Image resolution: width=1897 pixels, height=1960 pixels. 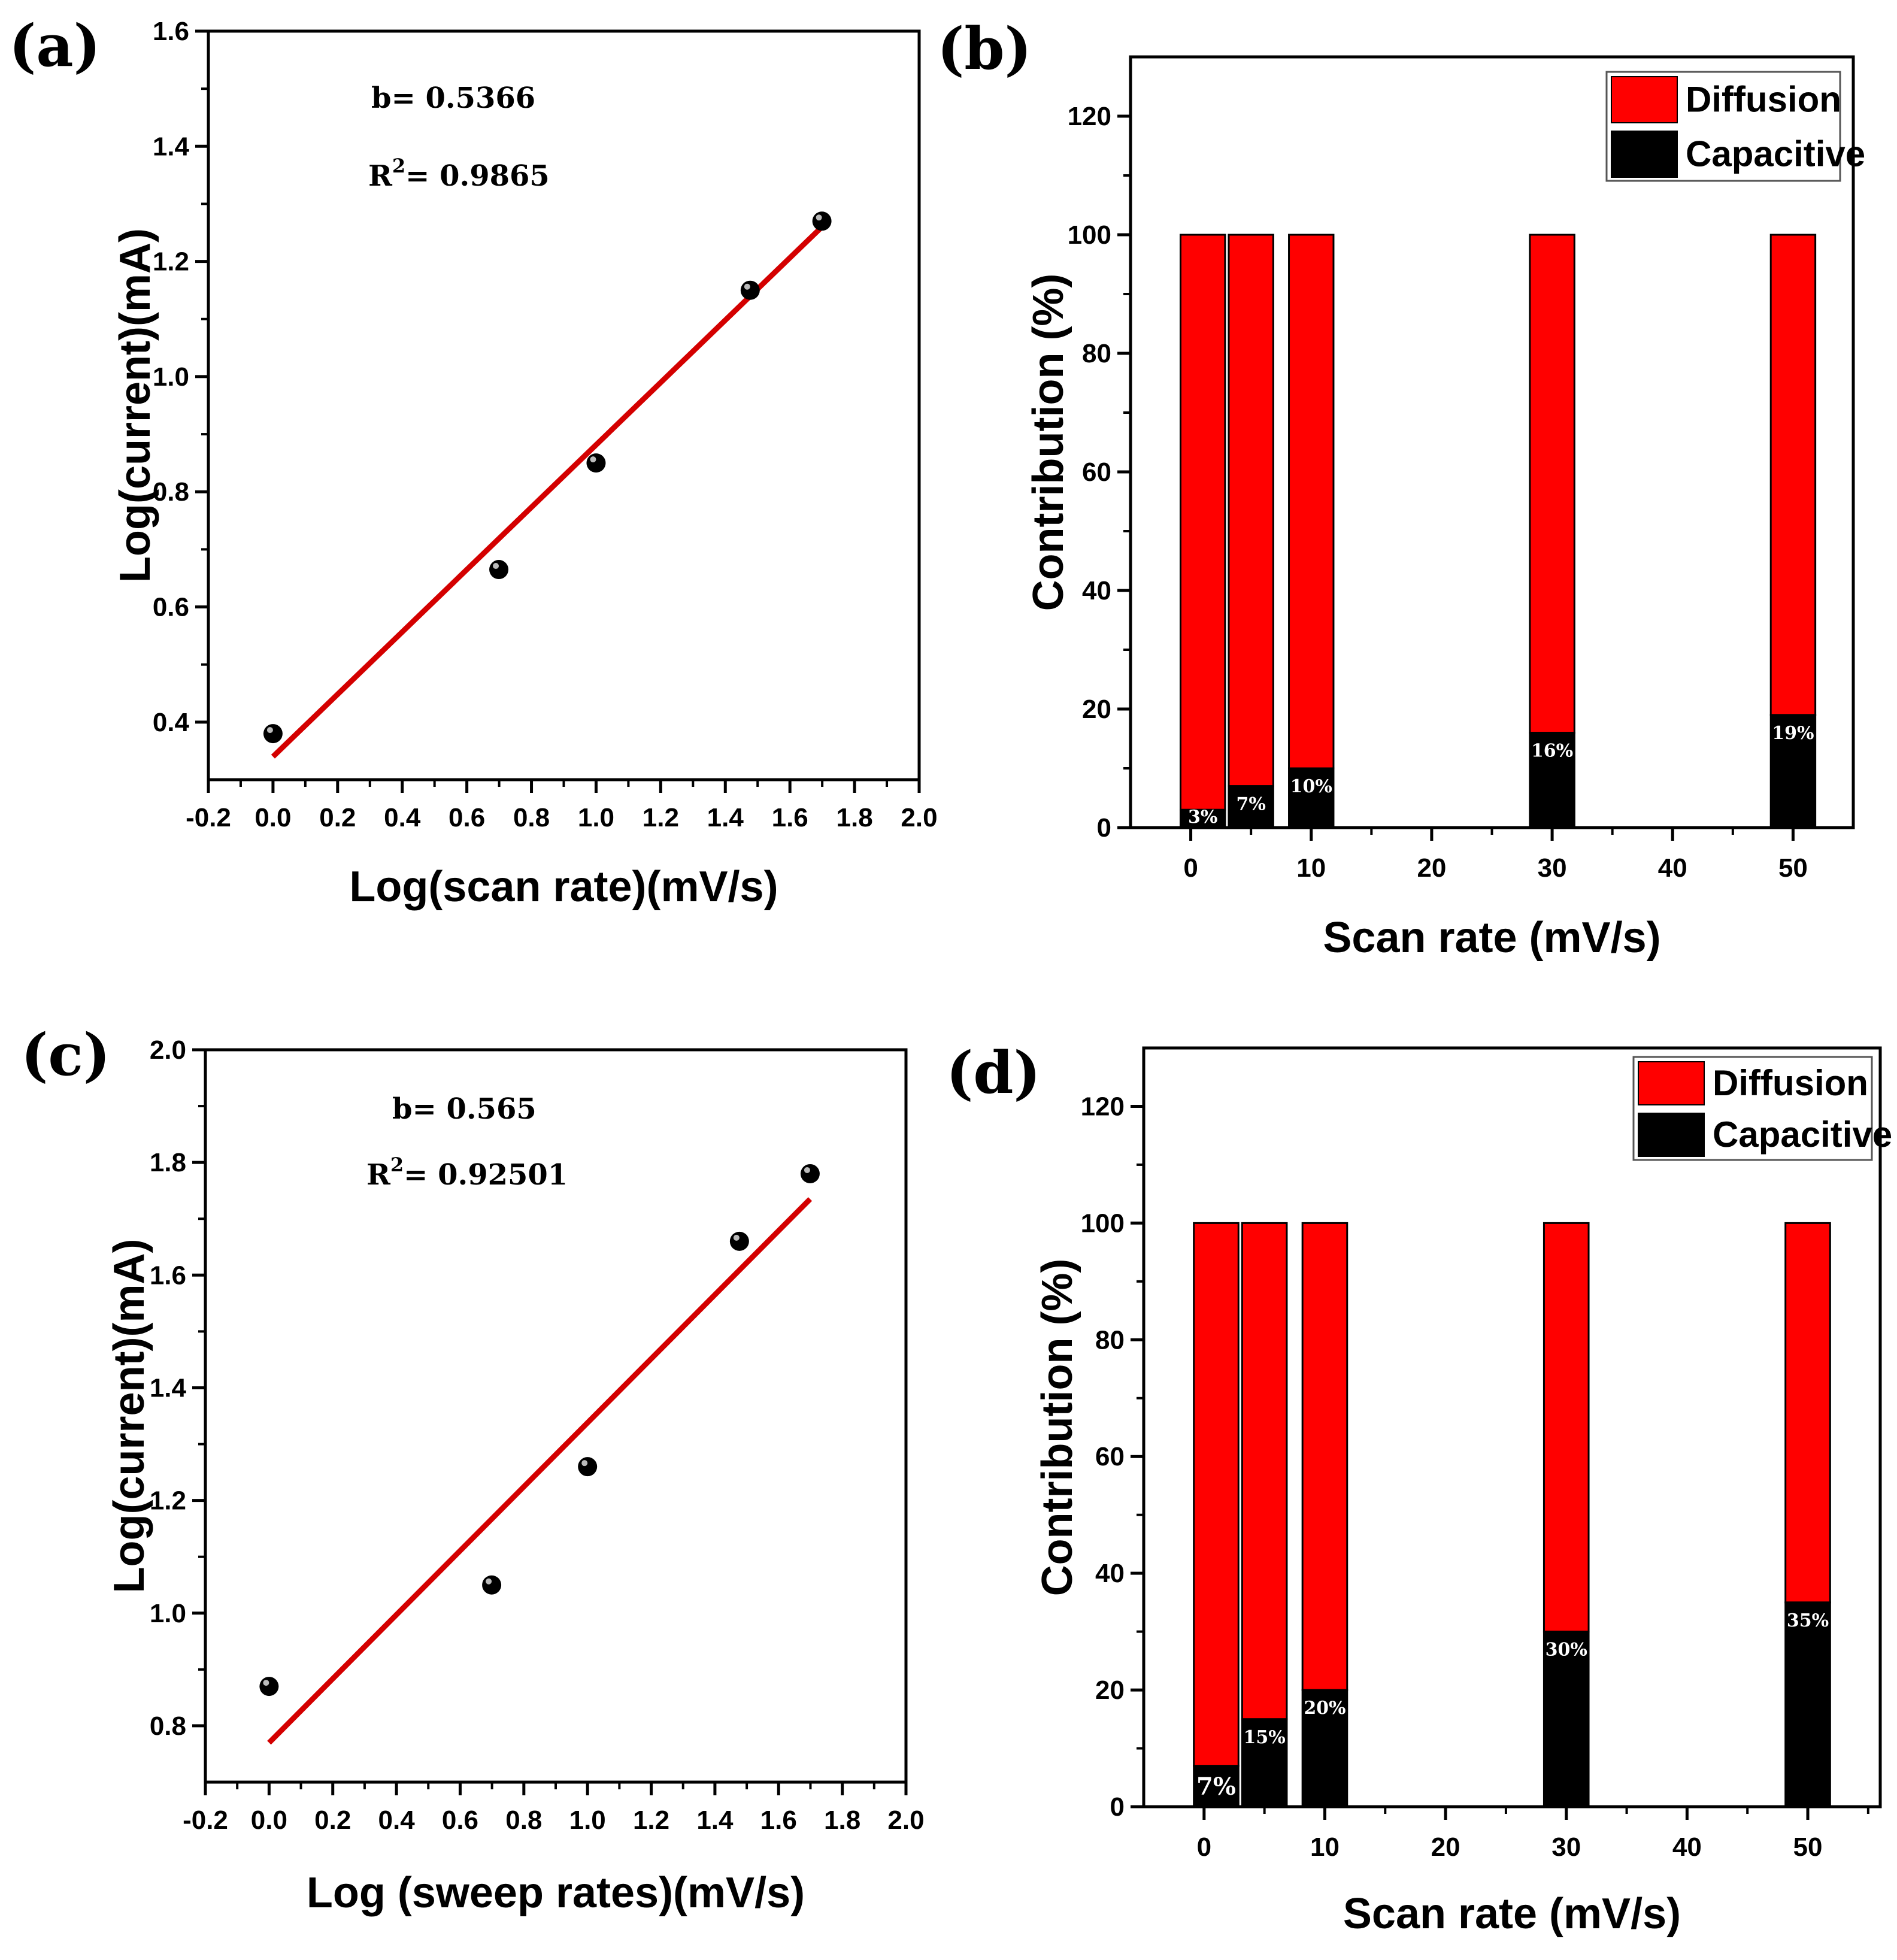 I want to click on bar-value-label: 35%, so click(x=1808, y=1621).